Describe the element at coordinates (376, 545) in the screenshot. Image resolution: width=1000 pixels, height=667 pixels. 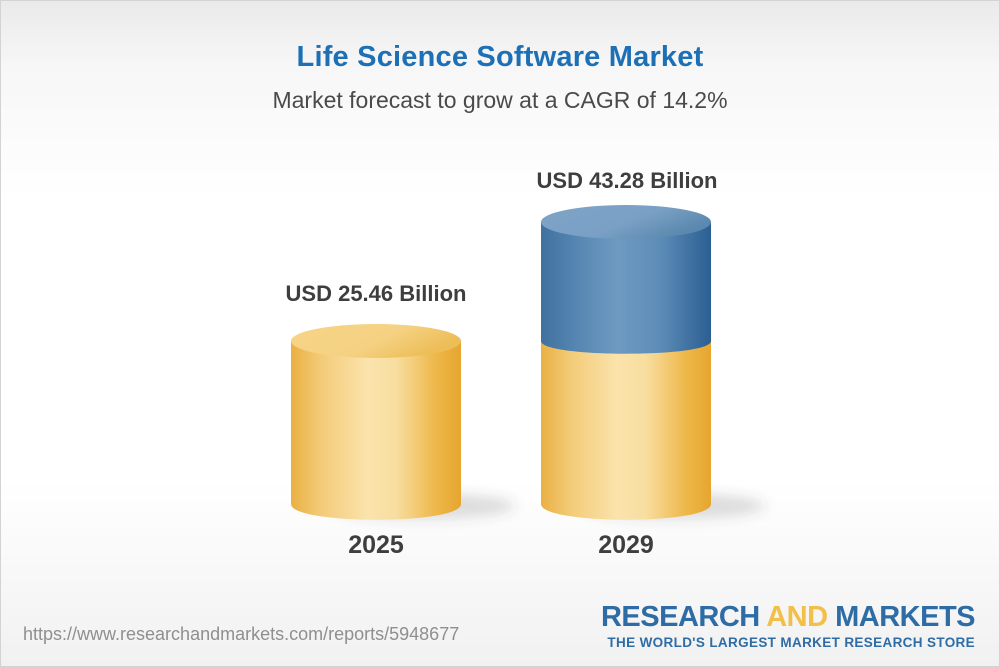
I see `year-label-2025: 2025` at that location.